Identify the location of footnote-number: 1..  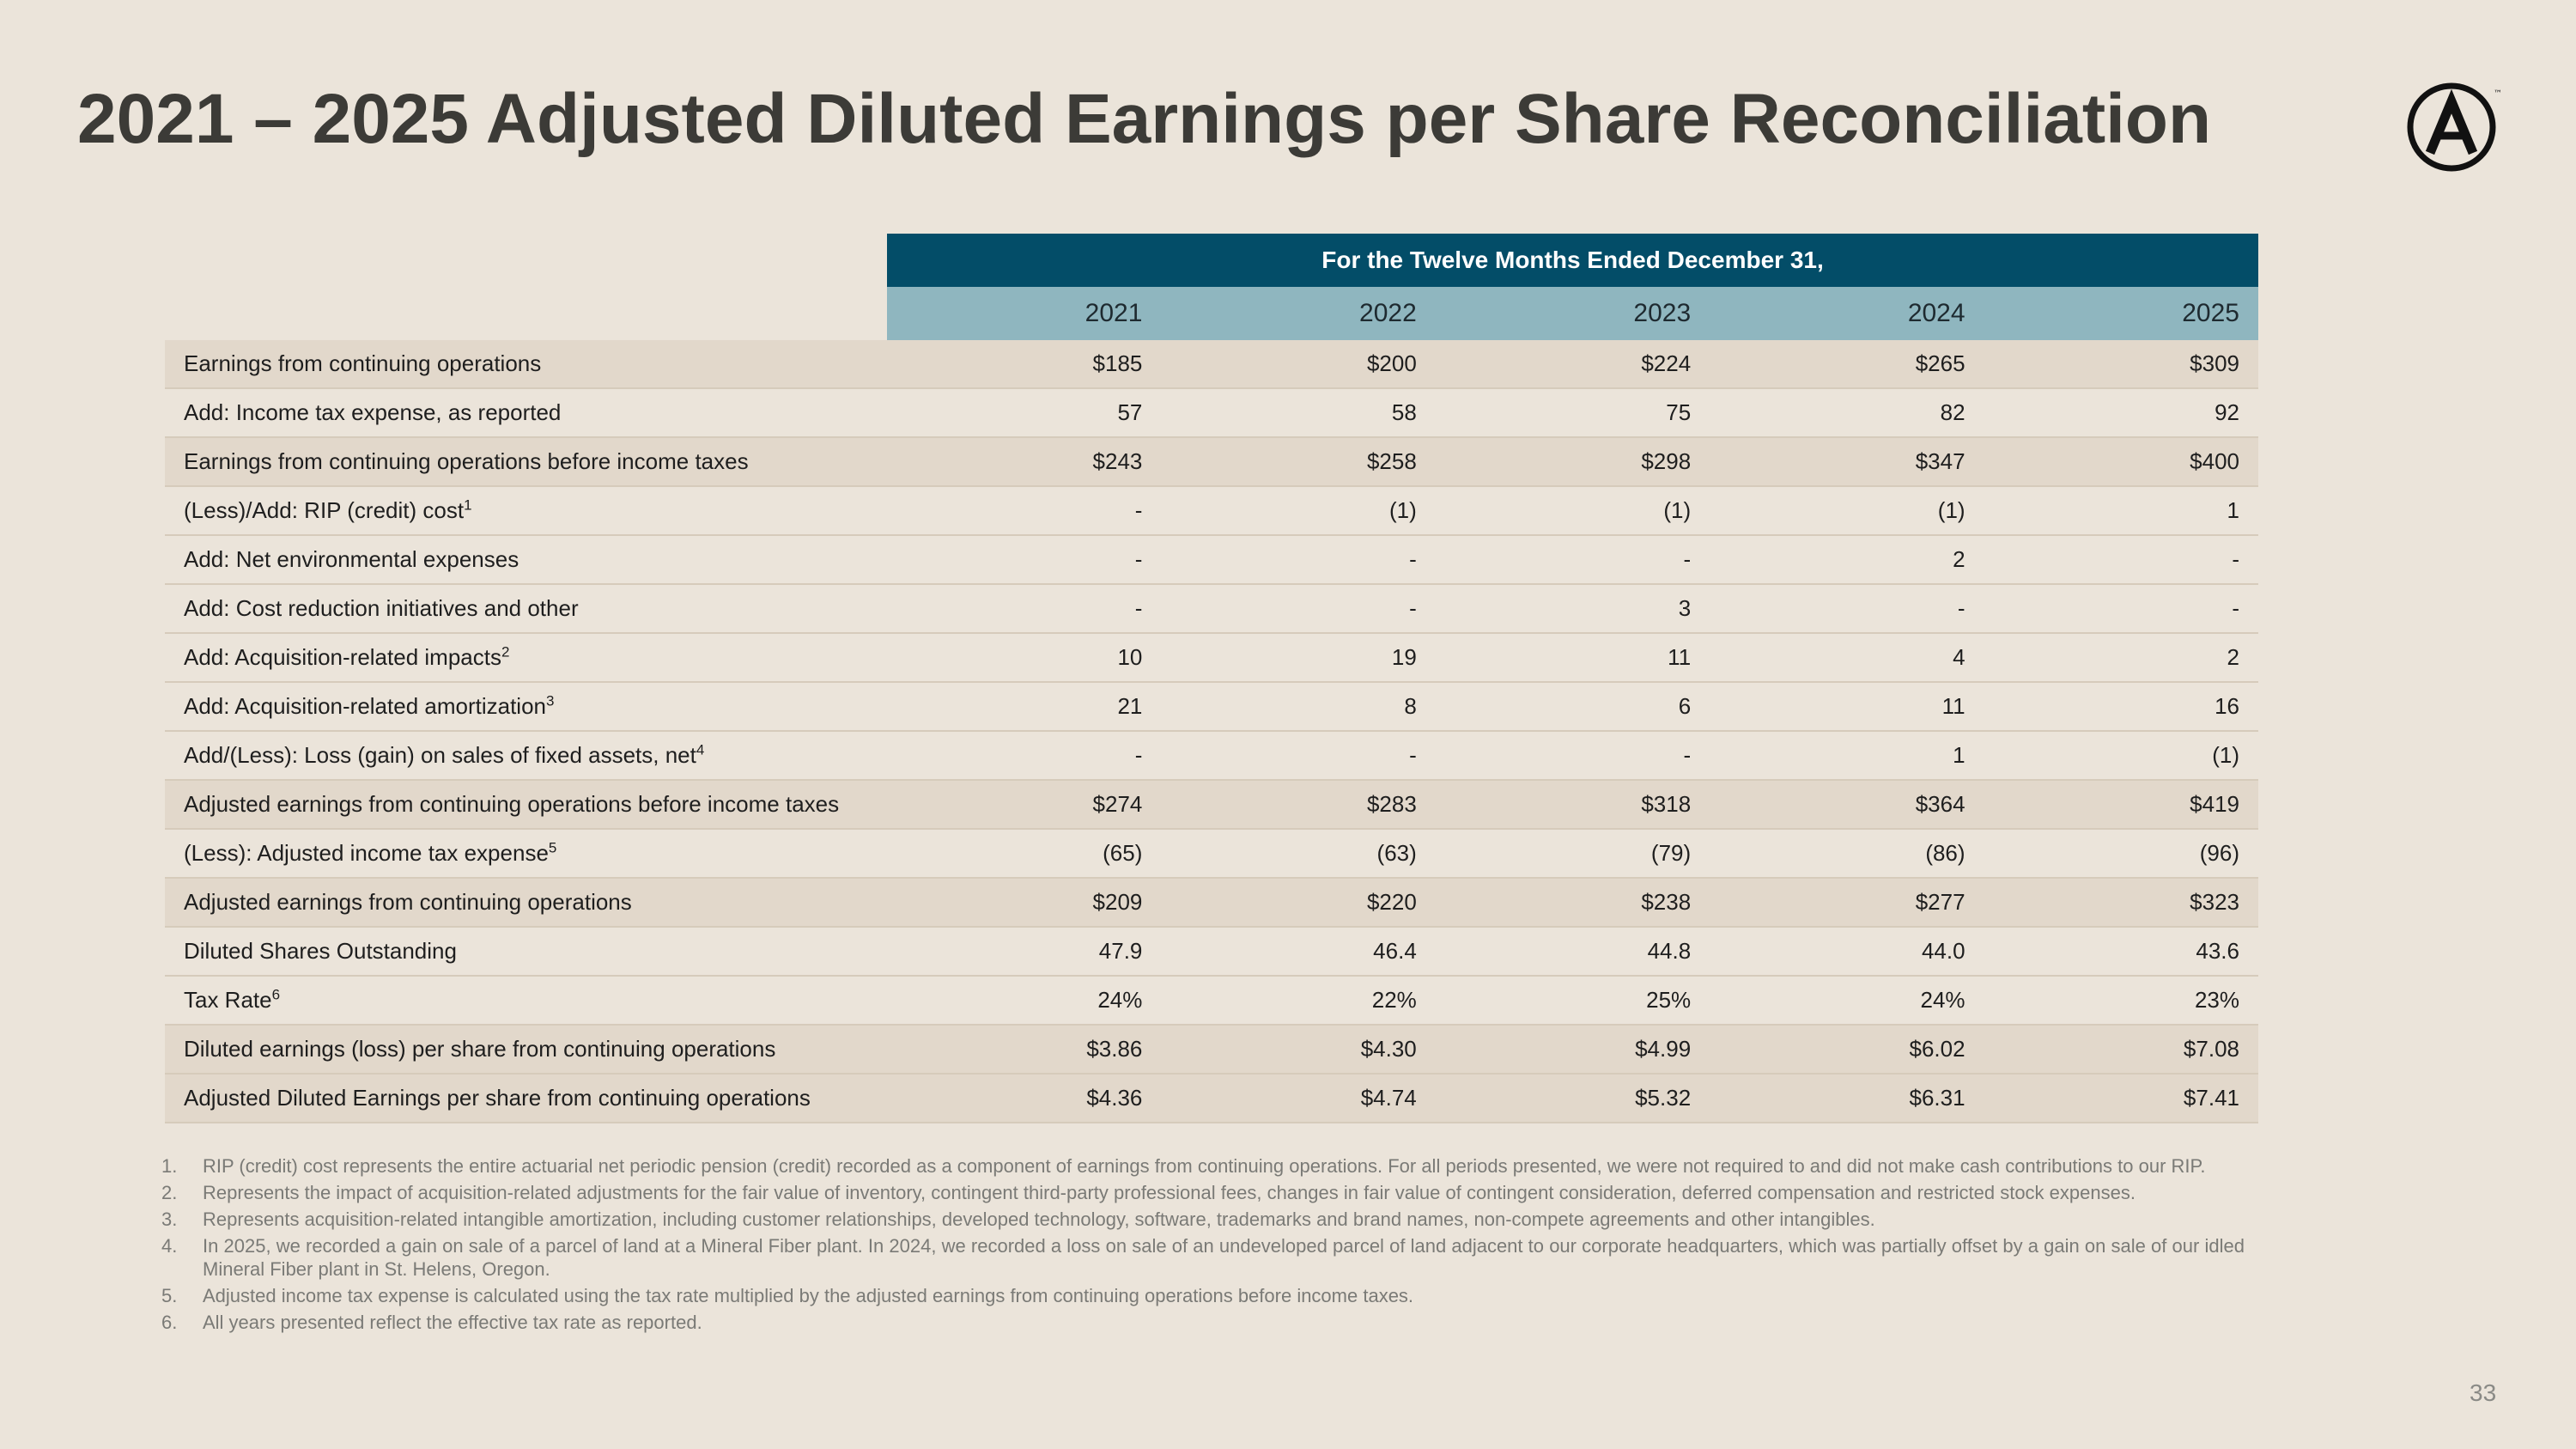
(170, 1166).